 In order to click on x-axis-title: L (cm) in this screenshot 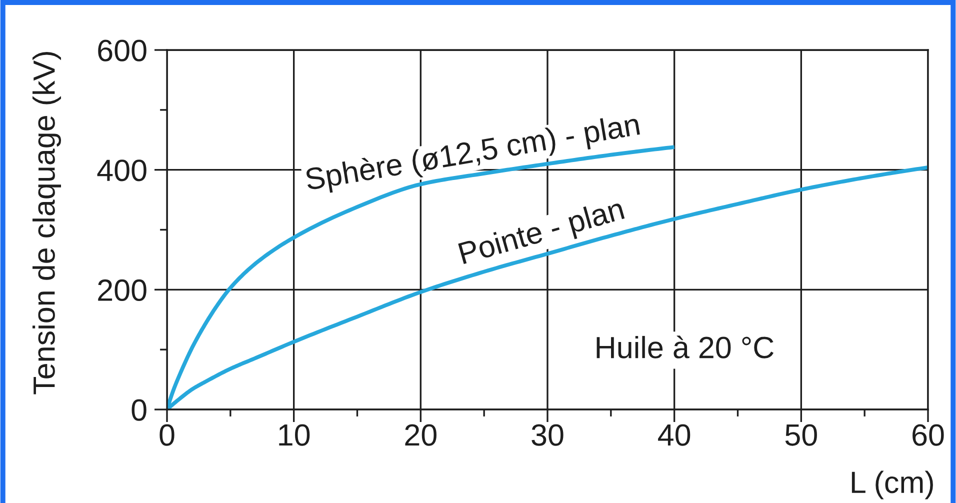, I will do `click(892, 485)`.